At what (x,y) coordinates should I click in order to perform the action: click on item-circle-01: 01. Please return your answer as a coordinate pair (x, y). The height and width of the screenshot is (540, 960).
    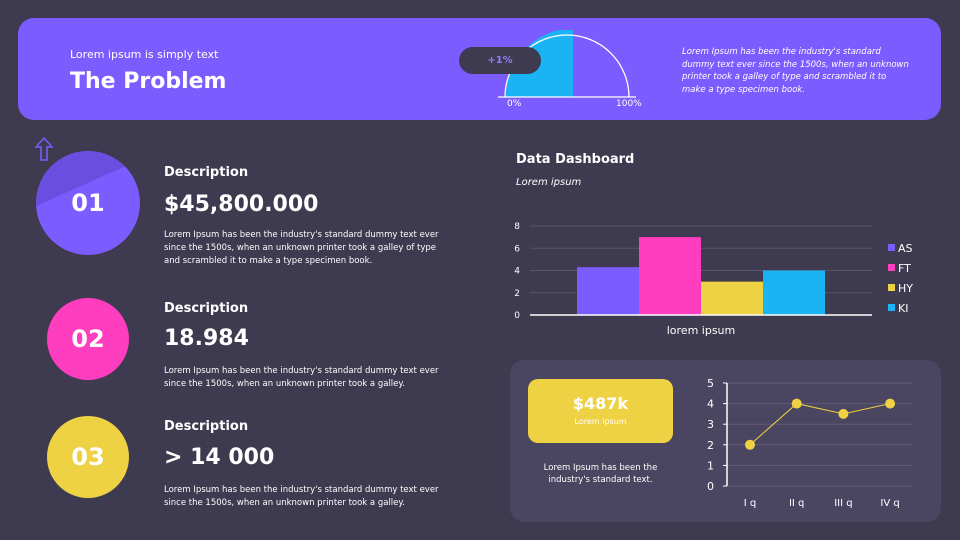
    Looking at the image, I should click on (88, 203).